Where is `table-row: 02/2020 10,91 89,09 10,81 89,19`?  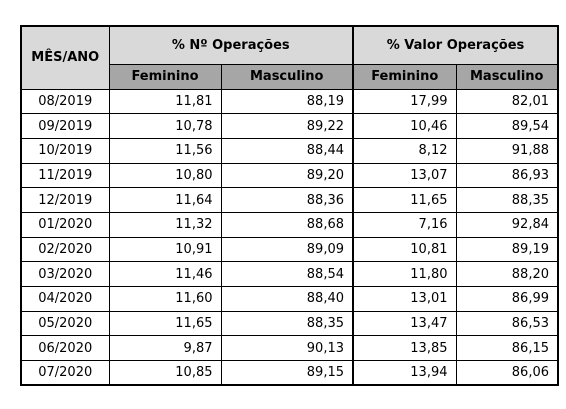
table-row: 02/2020 10,91 89,09 10,81 89,19 is located at coordinates (289, 249).